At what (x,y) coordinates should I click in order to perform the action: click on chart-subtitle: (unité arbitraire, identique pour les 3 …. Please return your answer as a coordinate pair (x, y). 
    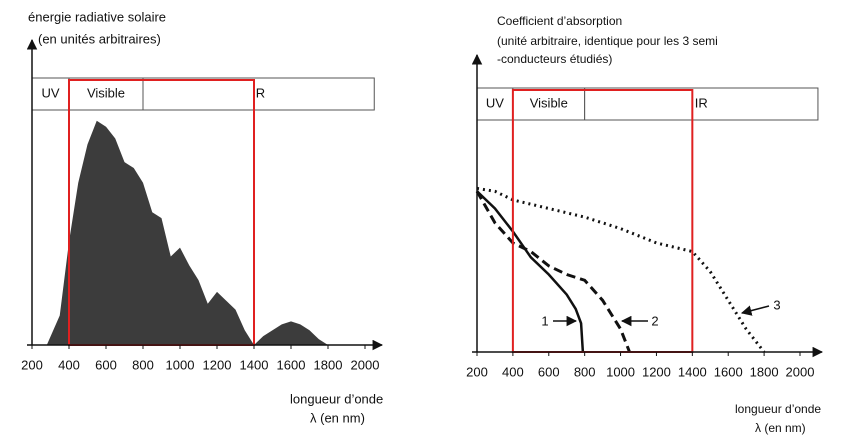
    Looking at the image, I should click on (607, 41).